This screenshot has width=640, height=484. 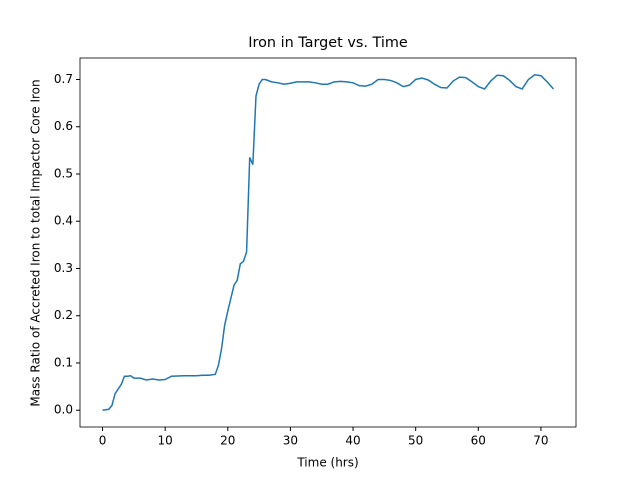 What do you see at coordinates (63, 173) in the screenshot?
I see `y-tick-label: 0.5` at bounding box center [63, 173].